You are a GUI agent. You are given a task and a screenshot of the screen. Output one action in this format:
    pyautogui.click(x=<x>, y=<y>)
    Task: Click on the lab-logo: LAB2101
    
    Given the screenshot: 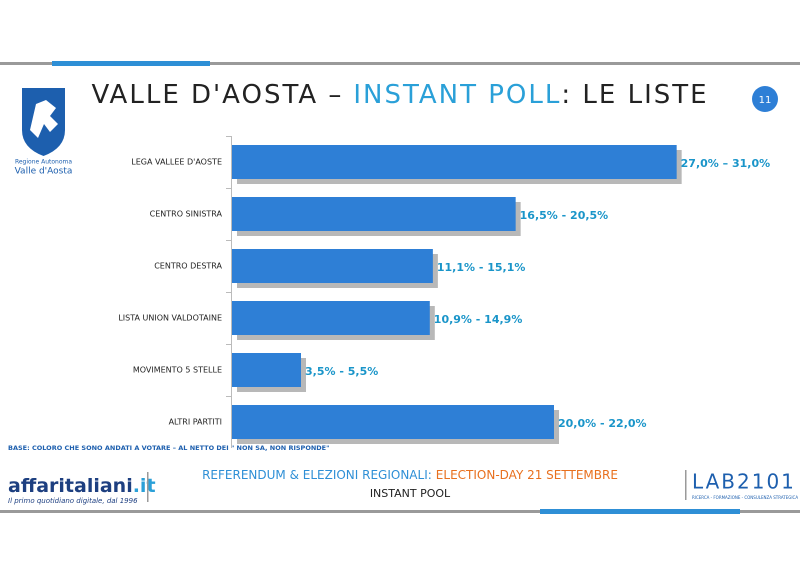 What is the action you would take?
    pyautogui.click(x=744, y=482)
    